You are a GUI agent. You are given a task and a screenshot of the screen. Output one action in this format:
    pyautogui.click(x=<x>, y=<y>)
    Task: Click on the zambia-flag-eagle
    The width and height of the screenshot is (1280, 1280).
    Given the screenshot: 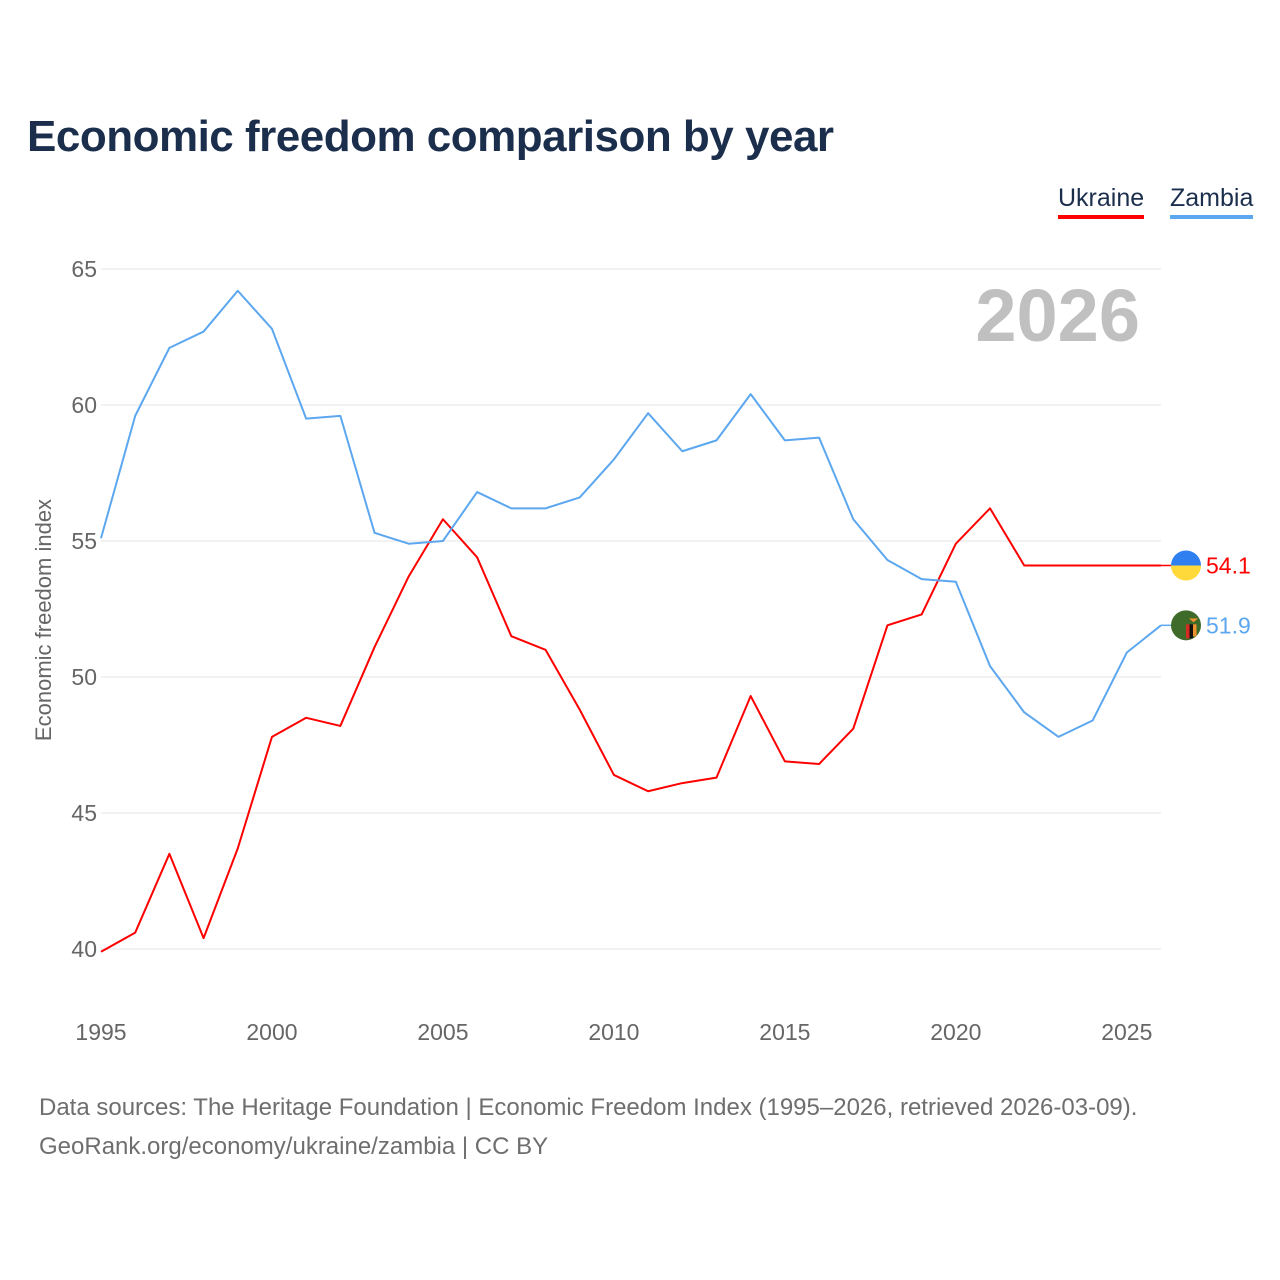 What is the action you would take?
    pyautogui.click(x=1193, y=620)
    